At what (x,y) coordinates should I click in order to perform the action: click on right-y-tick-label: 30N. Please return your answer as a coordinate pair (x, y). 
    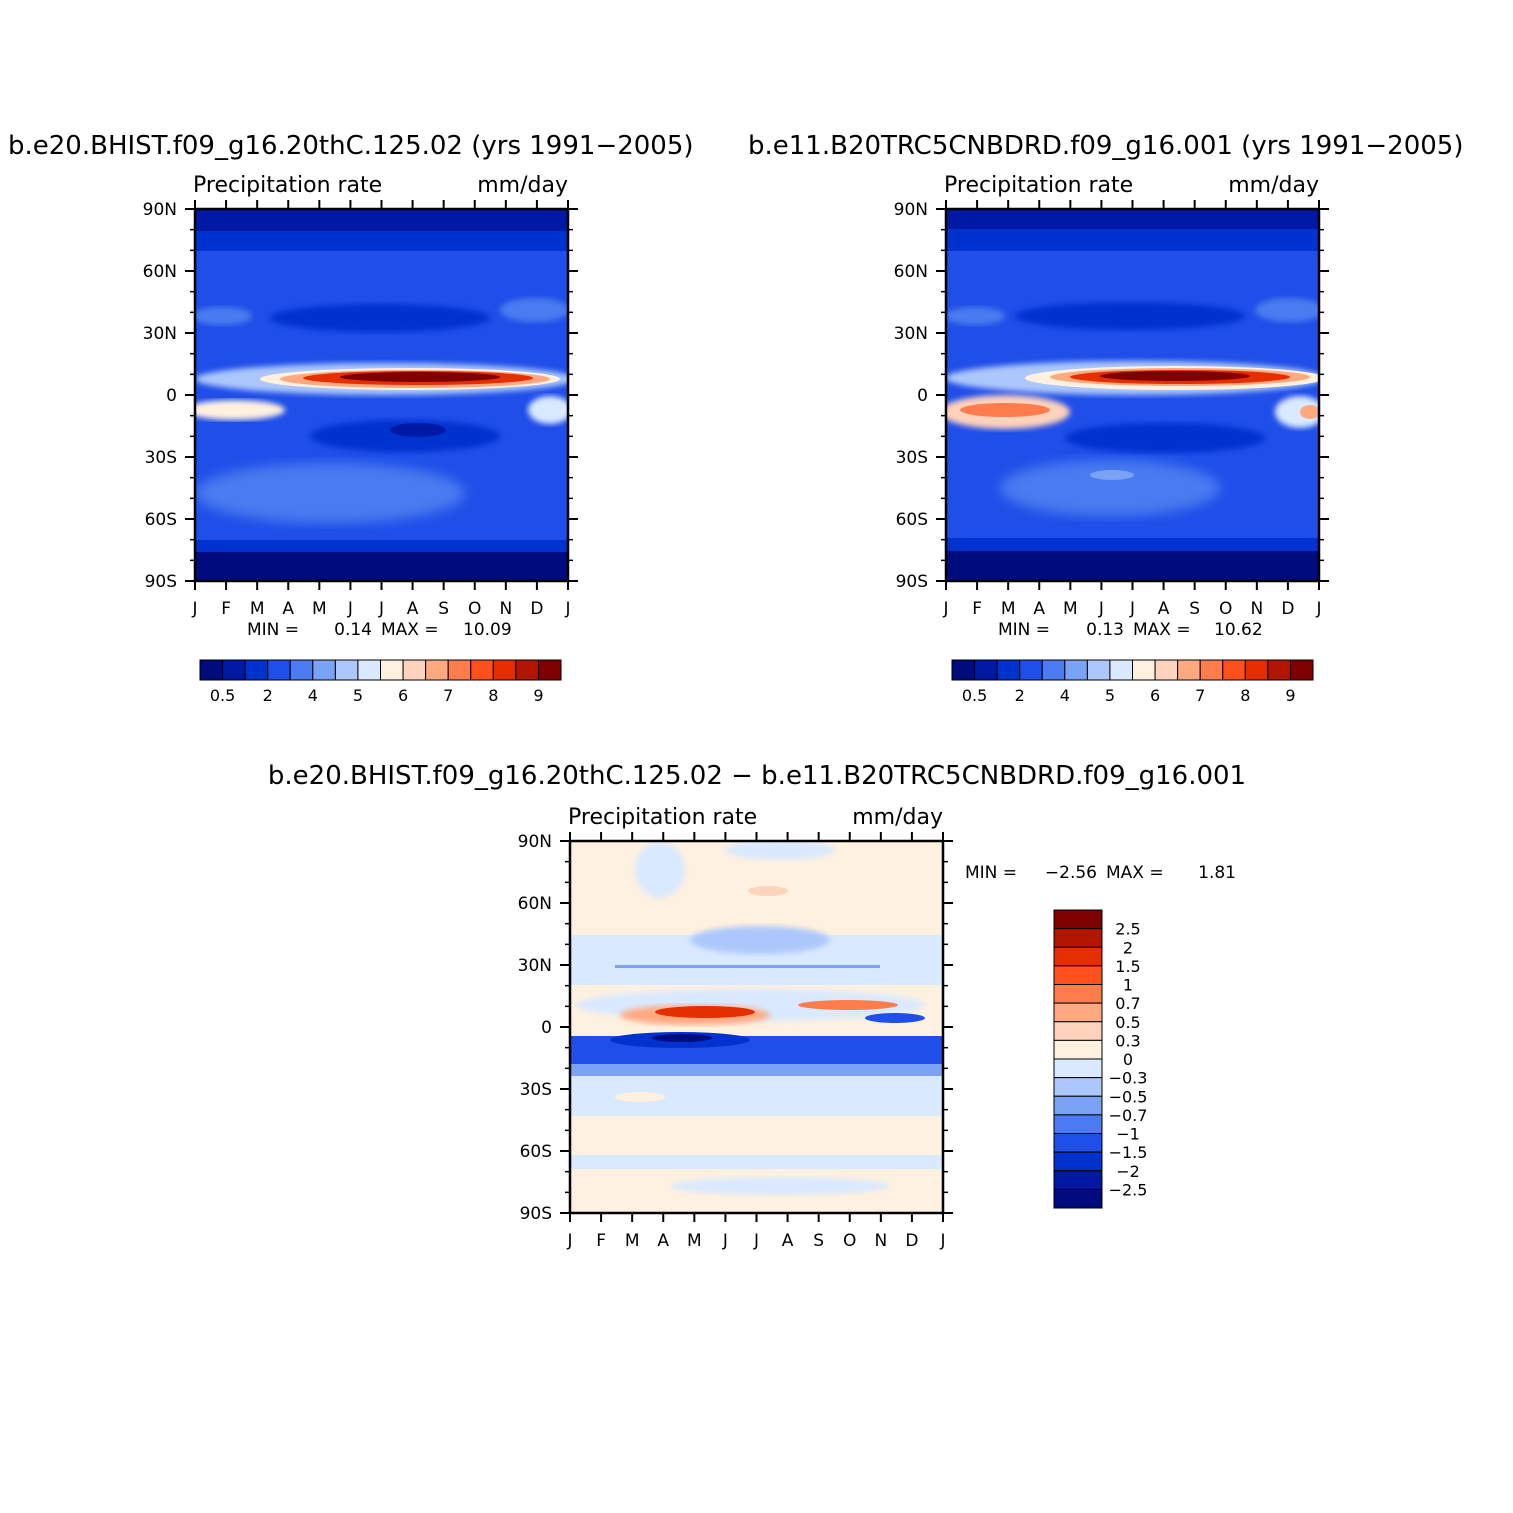
    Looking at the image, I should click on (911, 334).